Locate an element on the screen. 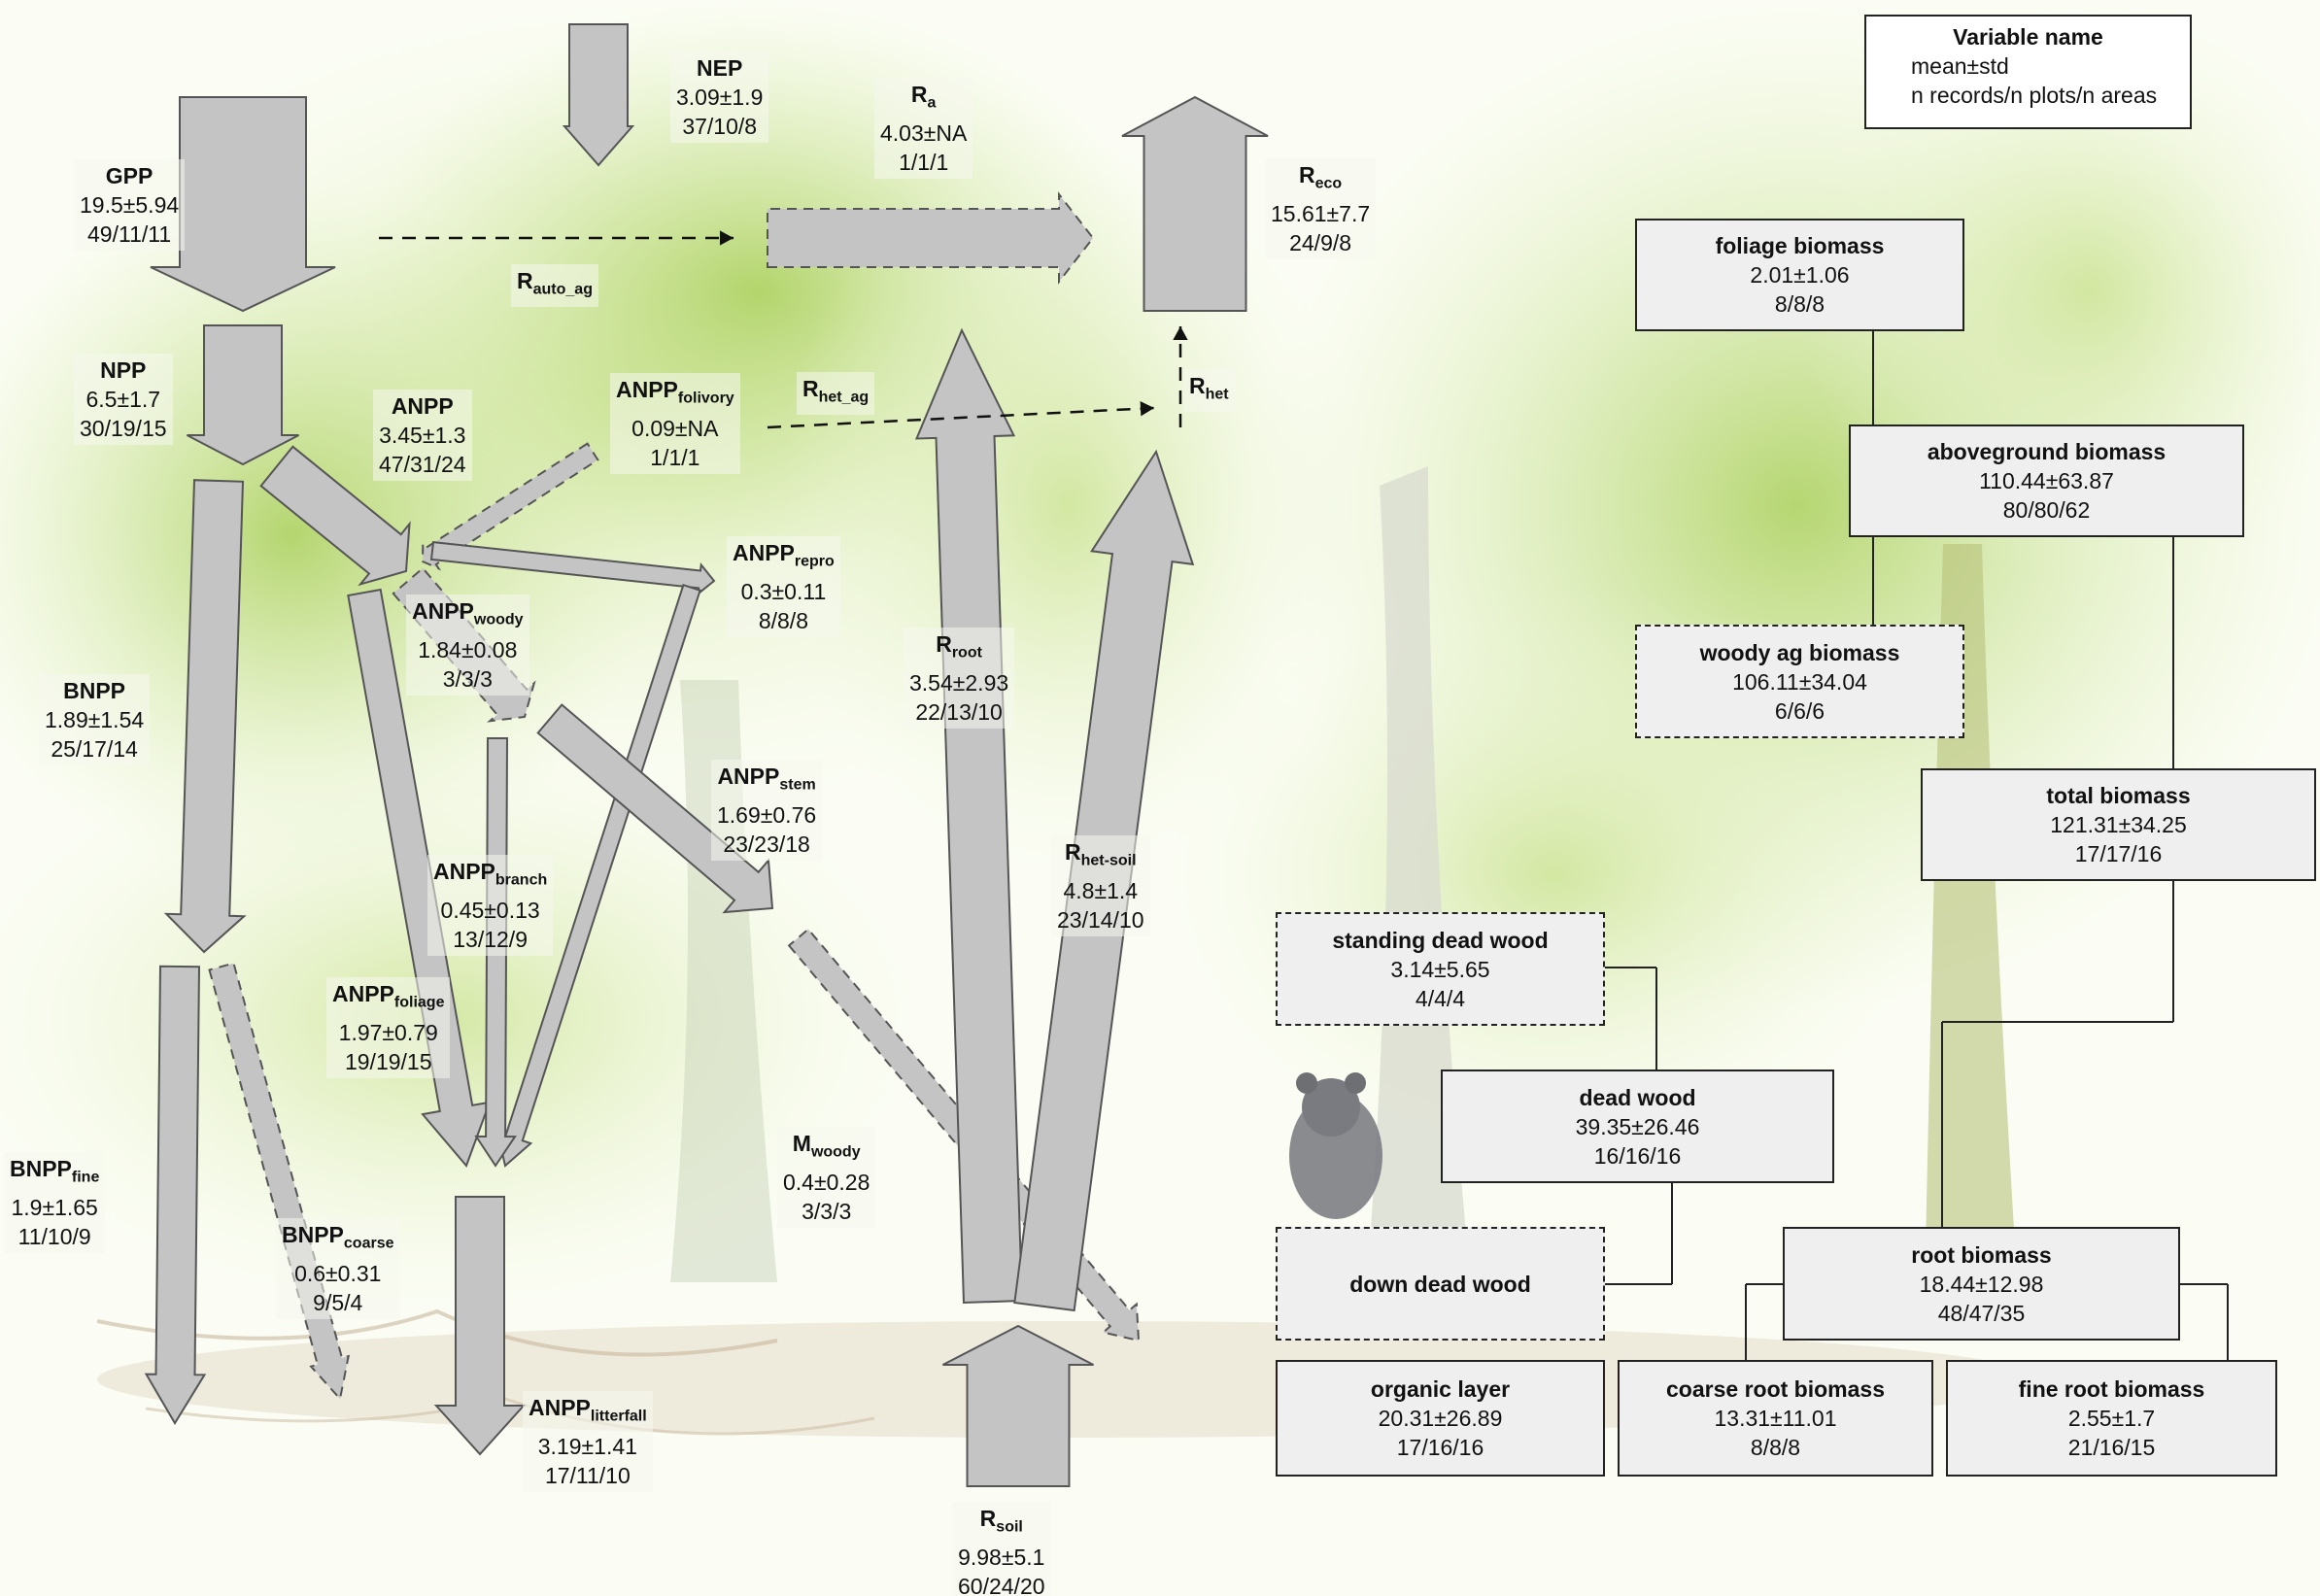 The height and width of the screenshot is (1596, 2320). flux-ra: Ra 4.03±NA 1/1/1 is located at coordinates (924, 129).